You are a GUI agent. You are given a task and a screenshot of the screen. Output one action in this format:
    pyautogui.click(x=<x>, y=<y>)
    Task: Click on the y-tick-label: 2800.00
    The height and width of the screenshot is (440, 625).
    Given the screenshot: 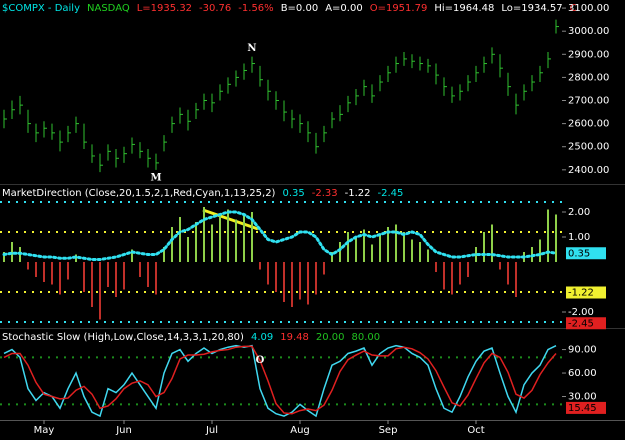 What is the action you would take?
    pyautogui.click(x=588, y=77)
    